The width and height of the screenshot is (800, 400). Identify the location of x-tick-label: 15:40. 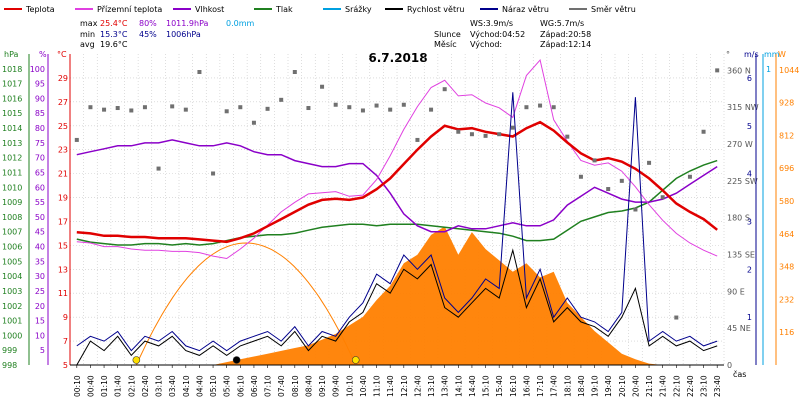
(499, 386).